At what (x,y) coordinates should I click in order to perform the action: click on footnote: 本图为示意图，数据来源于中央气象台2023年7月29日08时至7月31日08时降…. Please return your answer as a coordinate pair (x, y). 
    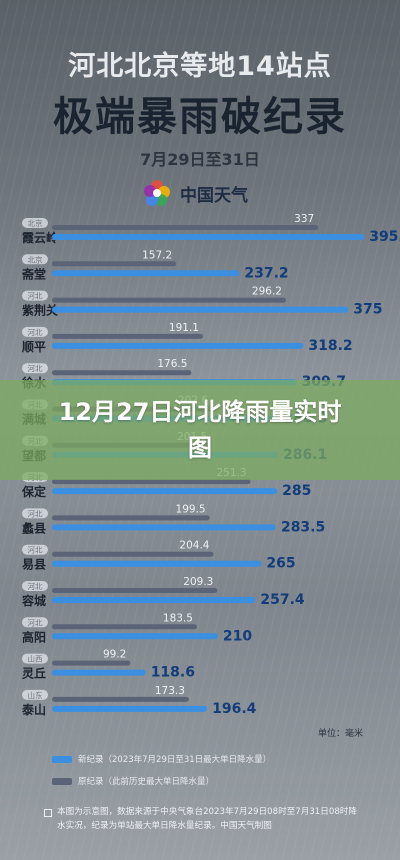
    Looking at the image, I should click on (203, 819).